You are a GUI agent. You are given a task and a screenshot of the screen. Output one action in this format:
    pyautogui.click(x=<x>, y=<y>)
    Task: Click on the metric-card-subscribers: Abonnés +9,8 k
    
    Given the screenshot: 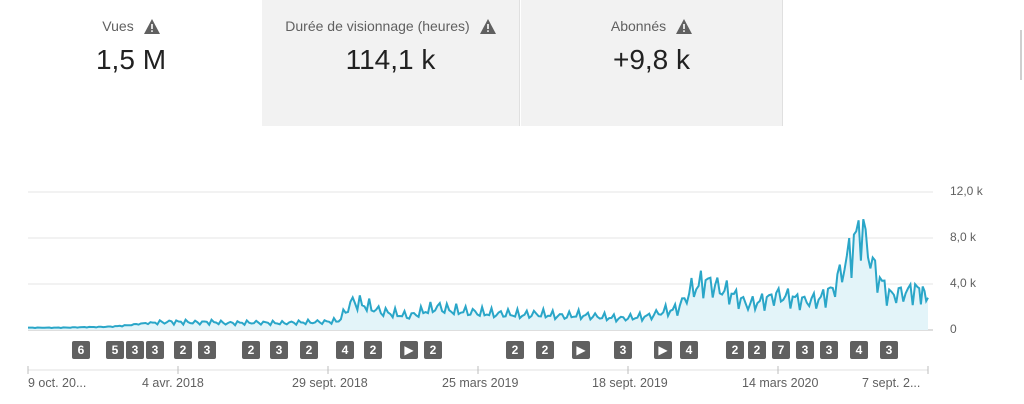 What is the action you would take?
    pyautogui.click(x=652, y=63)
    